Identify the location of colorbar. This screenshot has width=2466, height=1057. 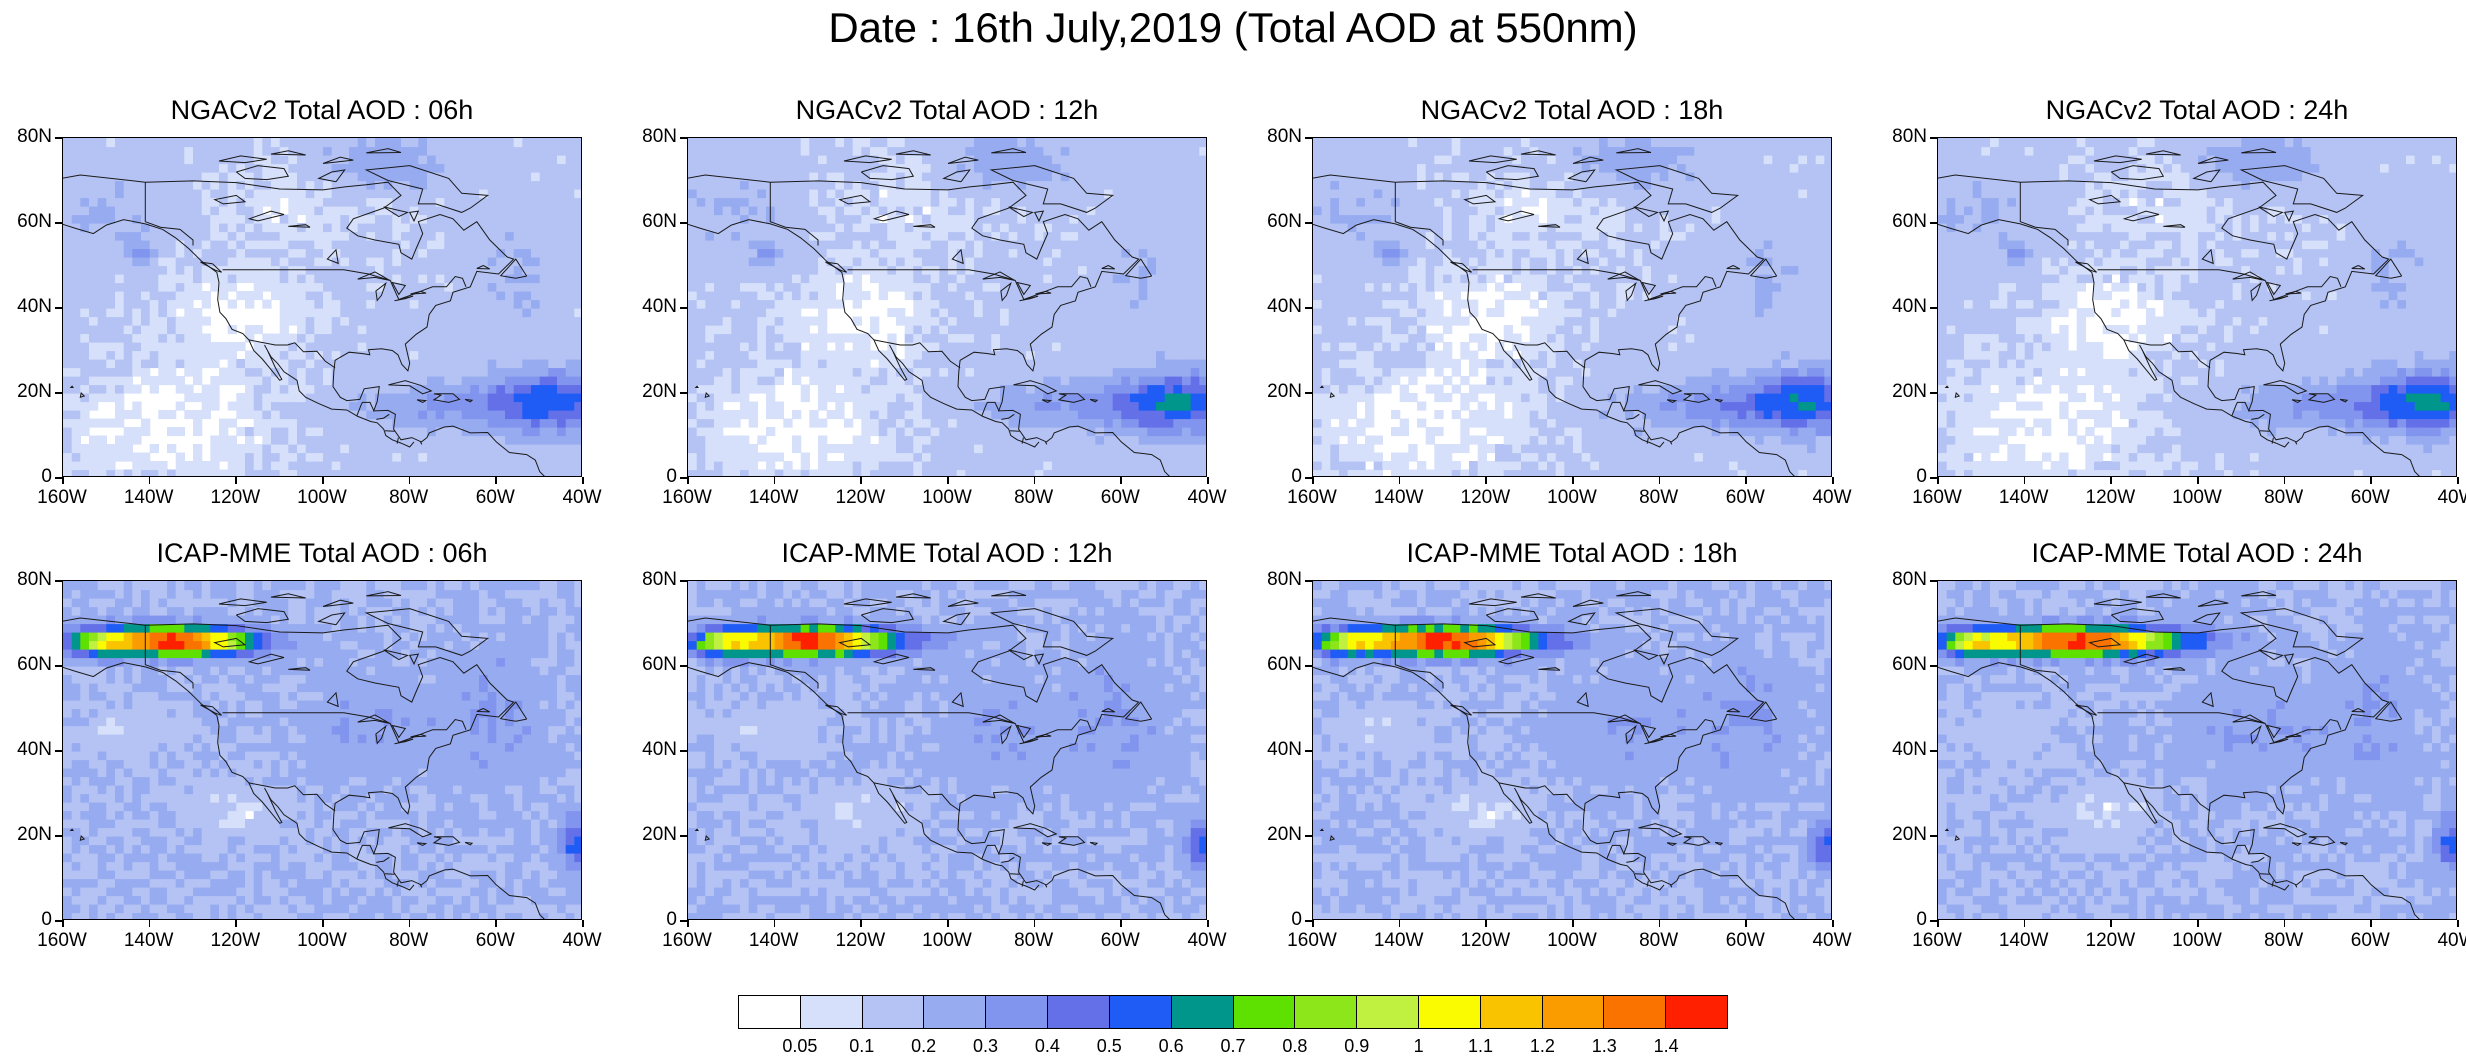
(1233, 1012).